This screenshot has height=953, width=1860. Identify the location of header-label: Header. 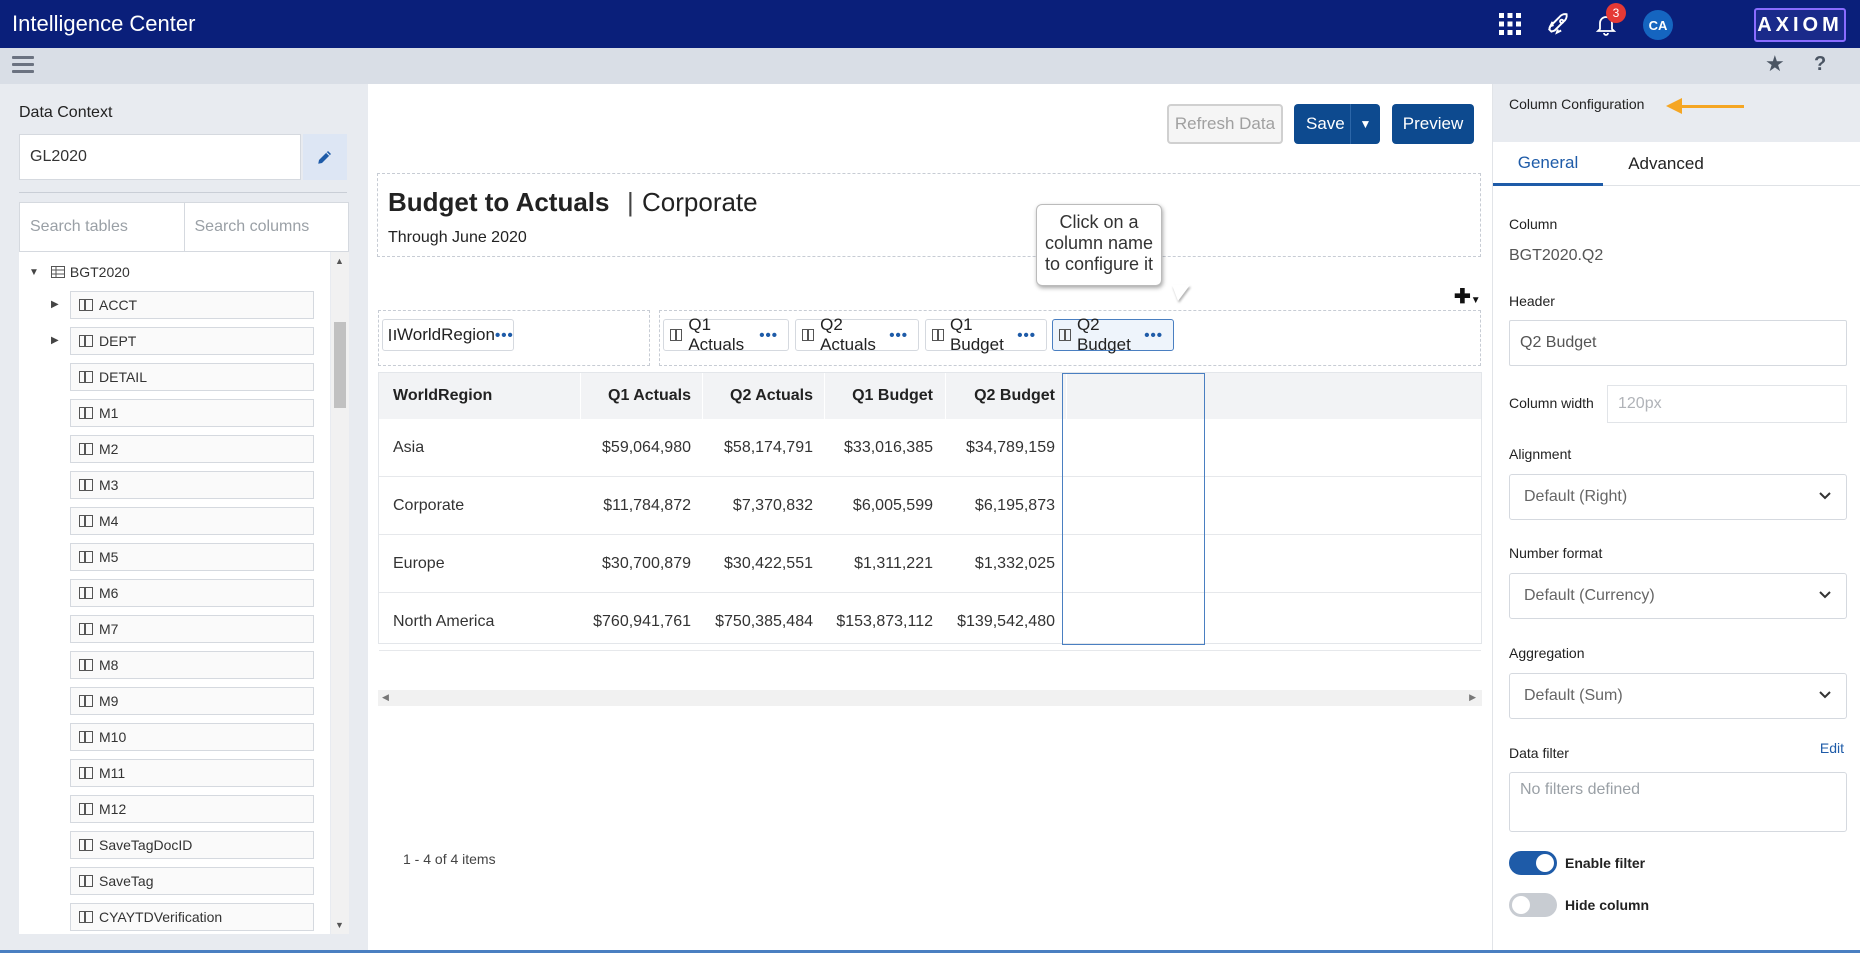
(1532, 301).